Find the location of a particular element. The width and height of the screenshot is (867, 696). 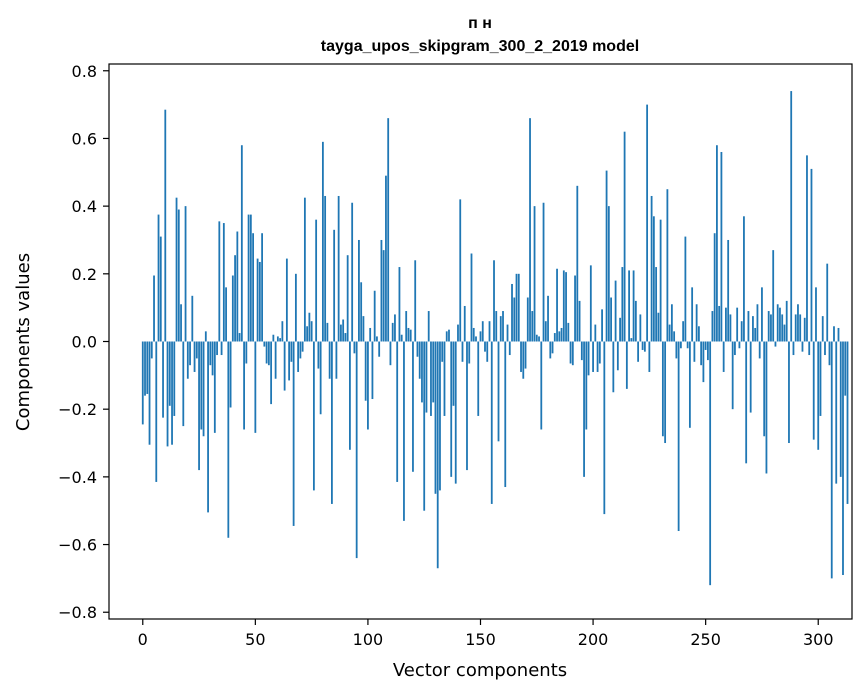

y-axis-label: Components values is located at coordinates (23, 342).